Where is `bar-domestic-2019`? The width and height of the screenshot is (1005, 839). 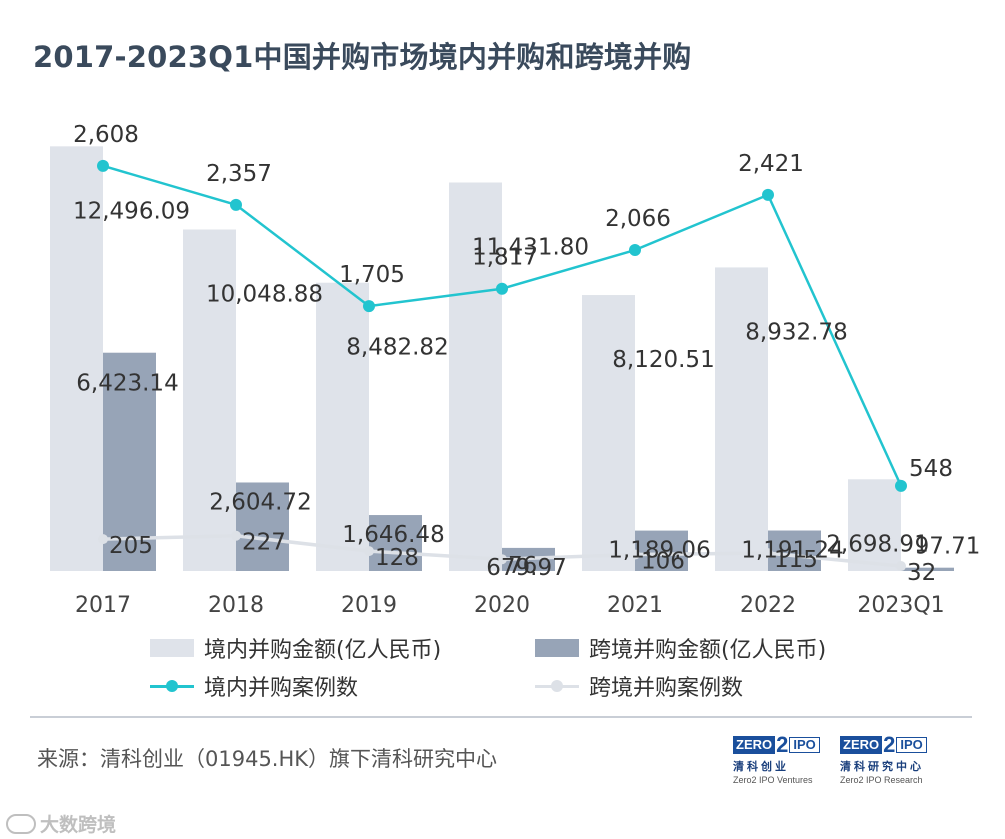 bar-domestic-2019 is located at coordinates (342, 426).